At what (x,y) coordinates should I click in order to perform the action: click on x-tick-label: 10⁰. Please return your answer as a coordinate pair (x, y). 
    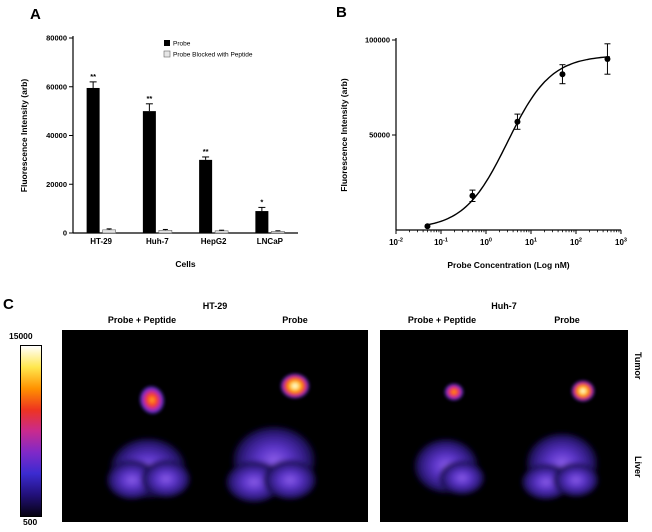
    Looking at the image, I should click on (486, 243).